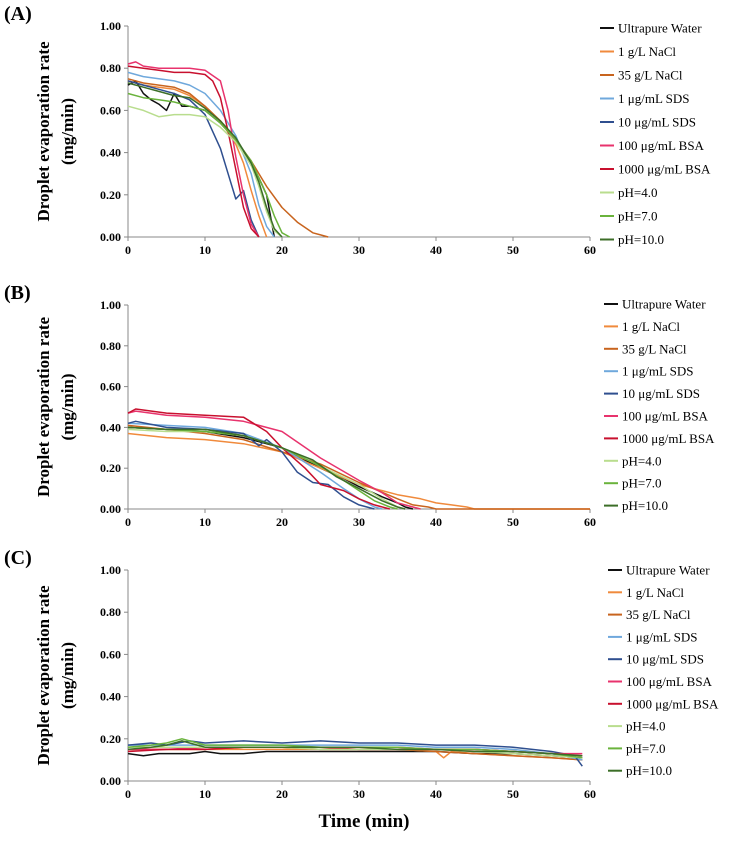 This screenshot has height=844, width=748. I want to click on series-line-1-g-l-nacl, so click(358, 471).